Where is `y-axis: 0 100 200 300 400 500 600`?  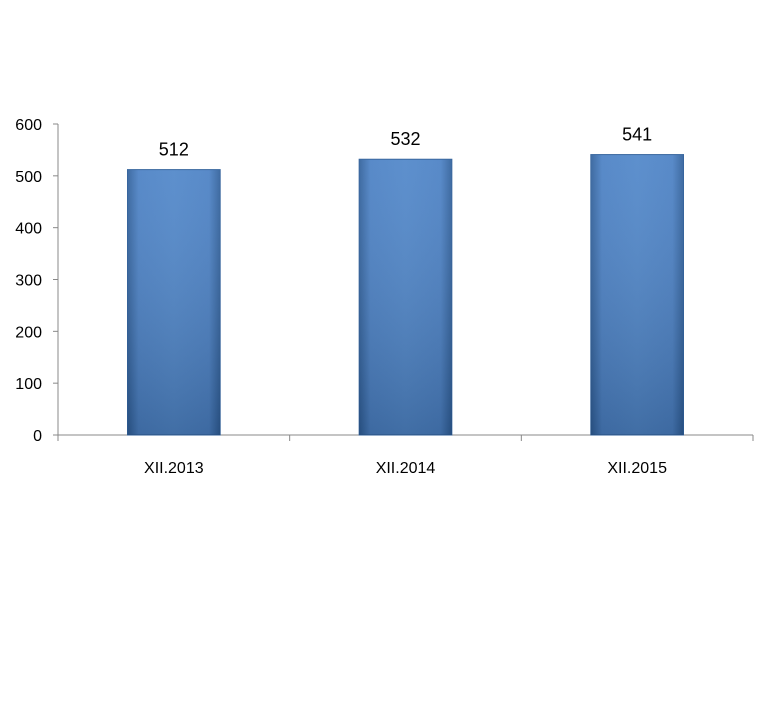 y-axis: 0 100 200 300 400 500 600 is located at coordinates (37, 281).